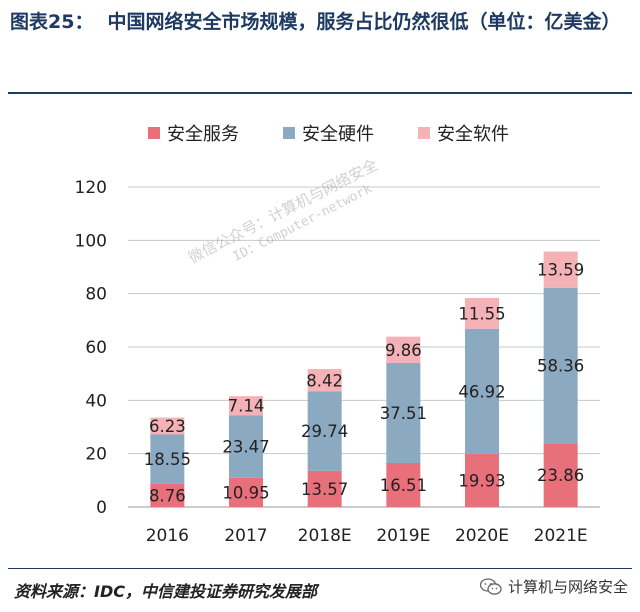  I want to click on data-label: 7.14, so click(246, 406).